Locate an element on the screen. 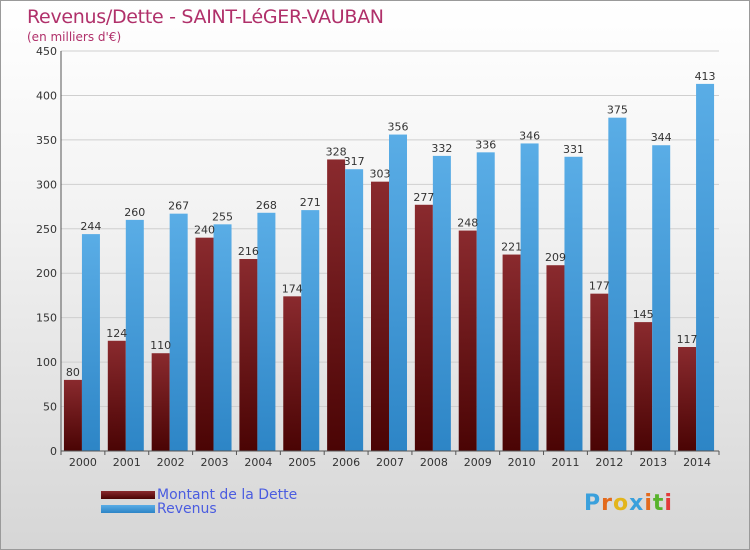 Image resolution: width=750 pixels, height=550 pixels. chart-subtitle: (en milliers d'€) is located at coordinates (74, 37).